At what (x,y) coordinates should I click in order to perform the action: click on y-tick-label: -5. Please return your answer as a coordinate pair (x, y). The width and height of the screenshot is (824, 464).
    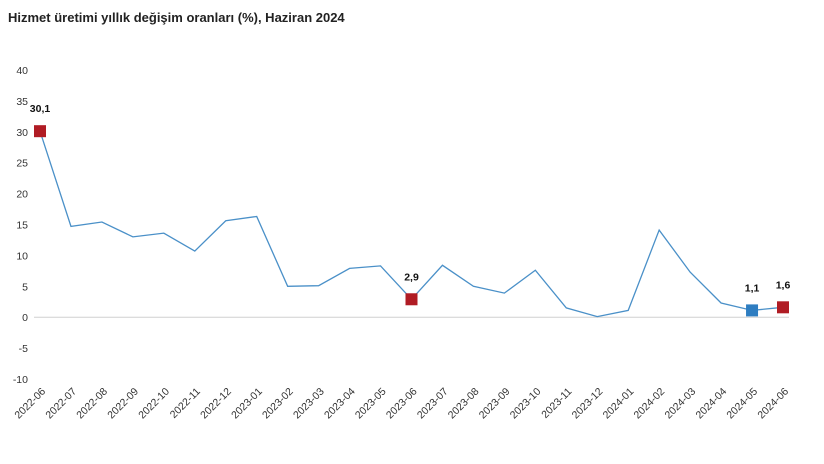
    Looking at the image, I should click on (23, 349).